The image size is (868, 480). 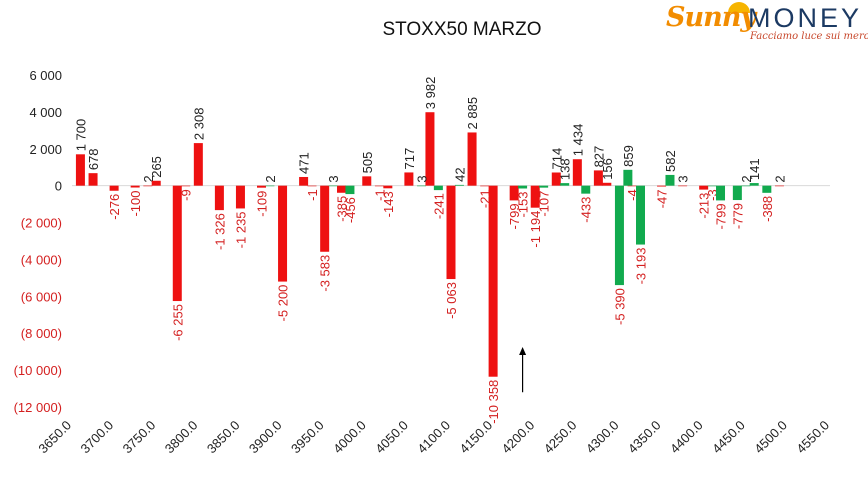 What do you see at coordinates (632, 195) in the screenshot?
I see `data-label: -4` at bounding box center [632, 195].